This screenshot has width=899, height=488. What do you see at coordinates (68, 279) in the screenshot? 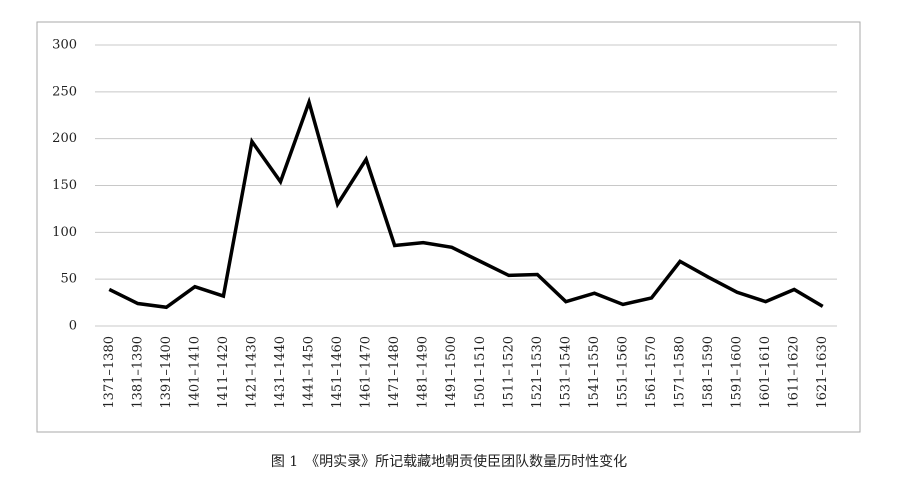
I see `y-tick-label: 50` at bounding box center [68, 279].